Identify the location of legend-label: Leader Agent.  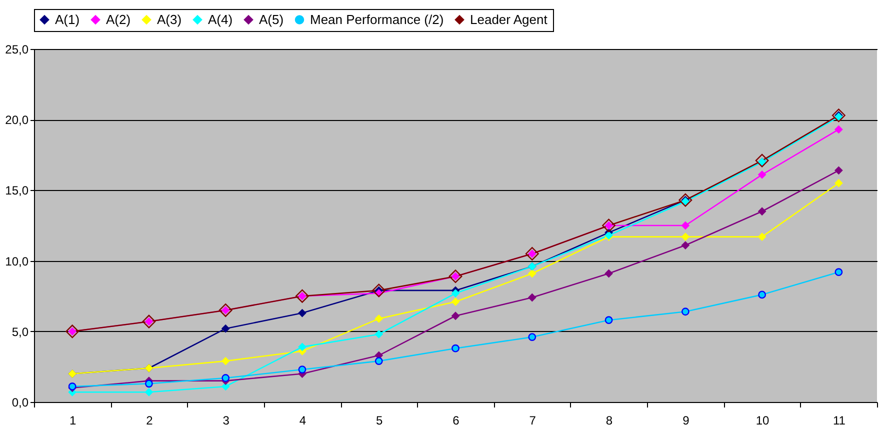
(509, 19).